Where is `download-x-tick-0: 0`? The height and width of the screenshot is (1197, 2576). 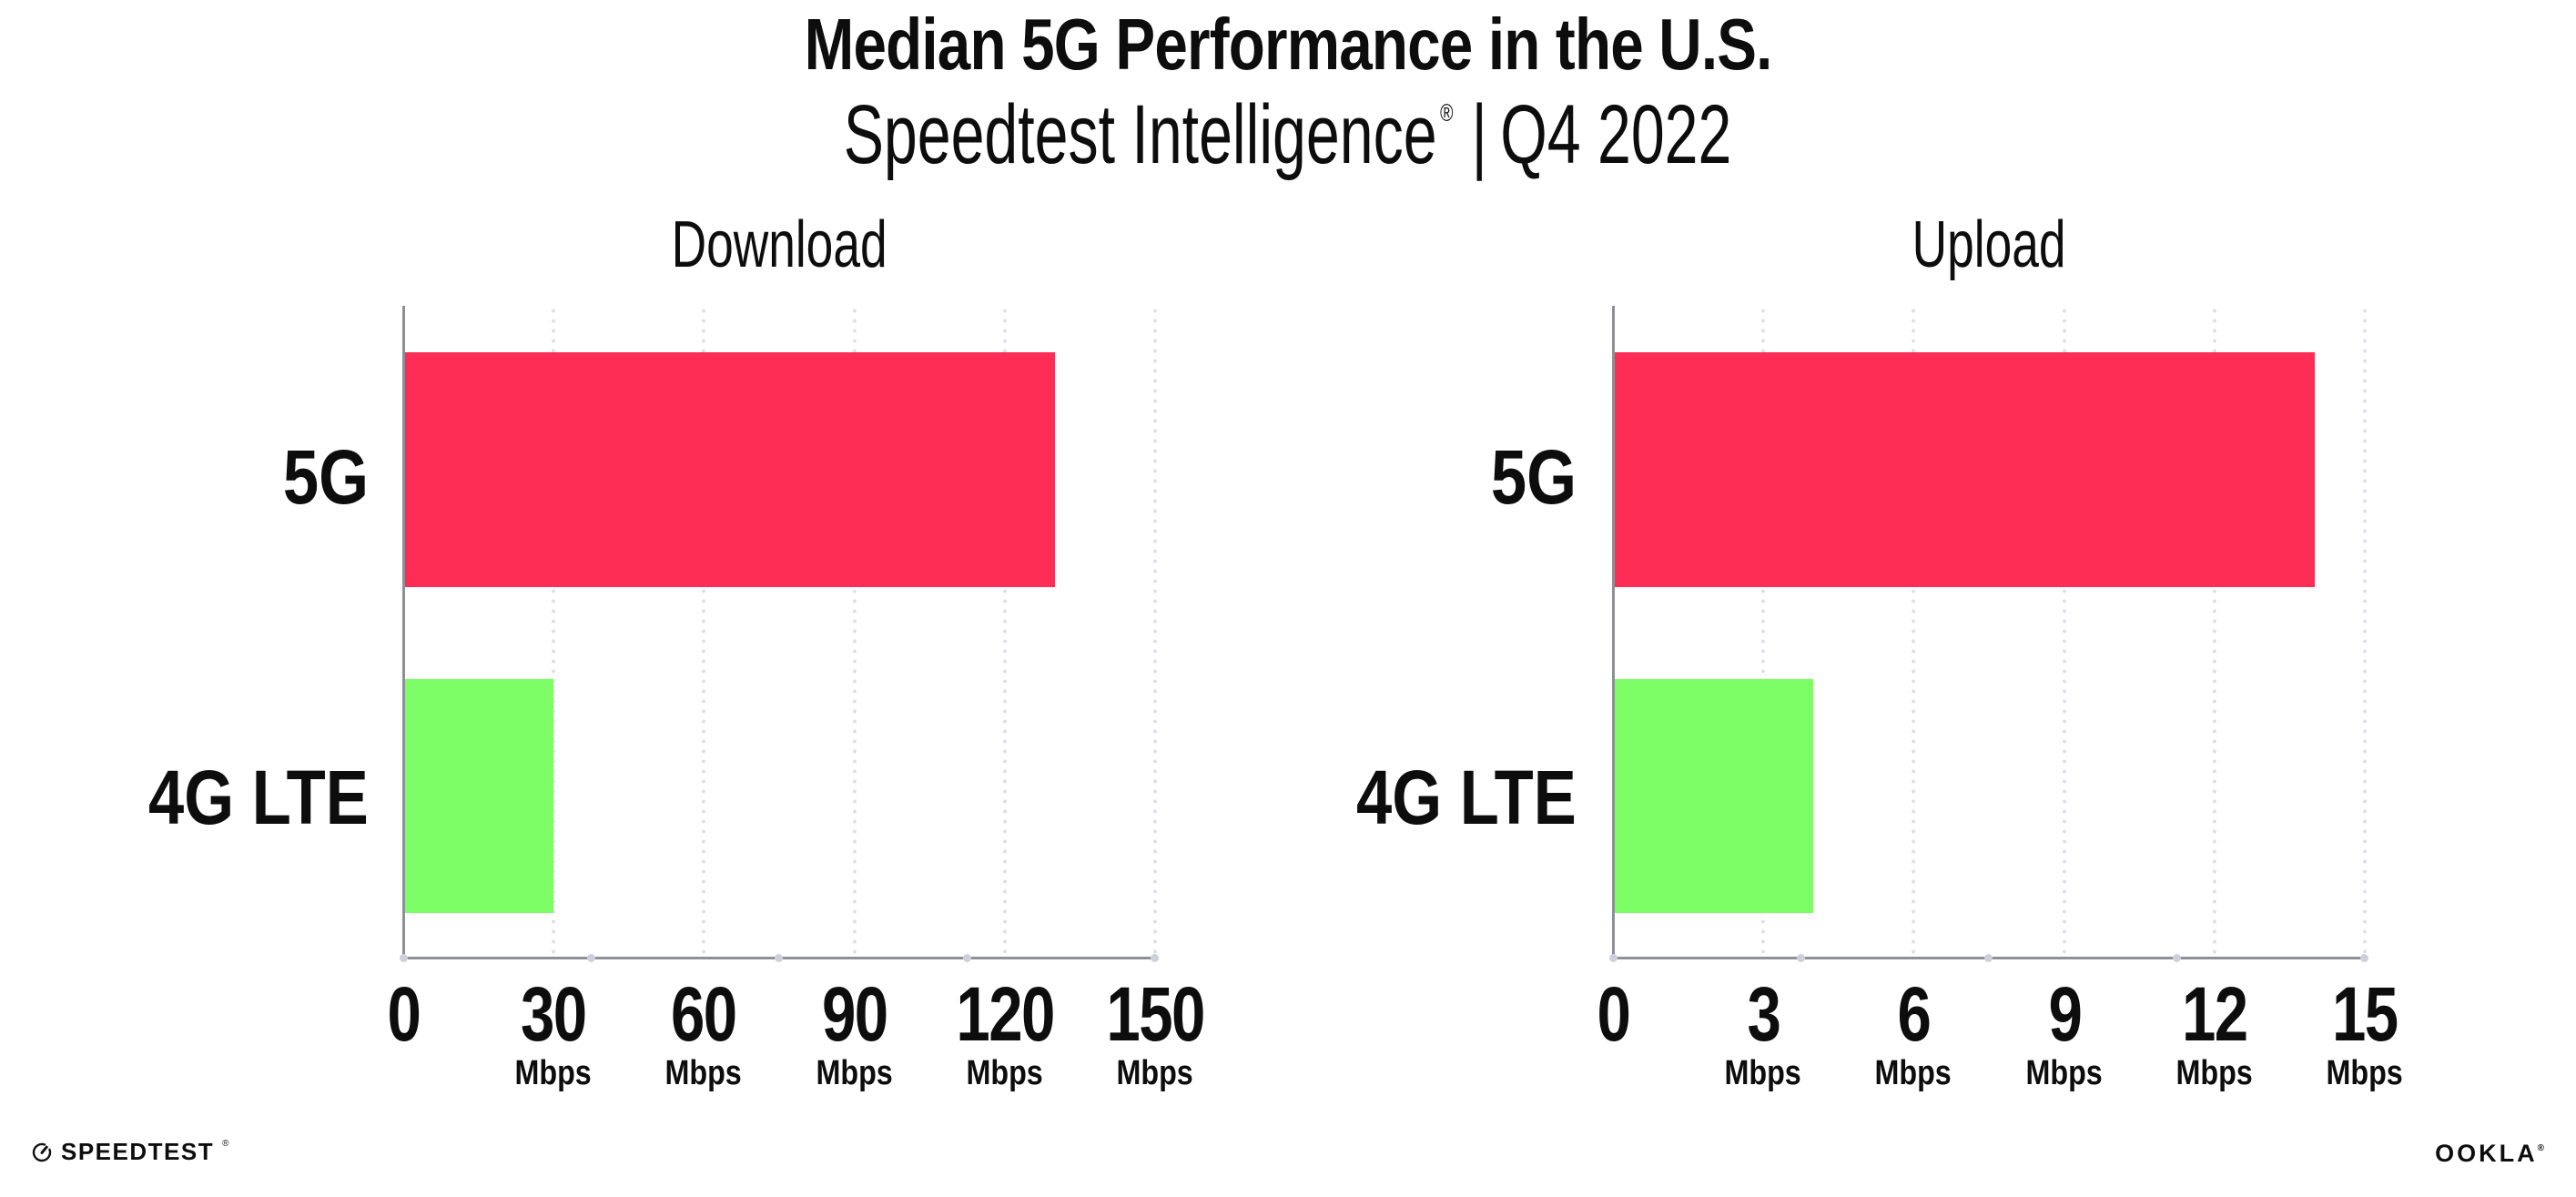 download-x-tick-0: 0 is located at coordinates (404, 1014).